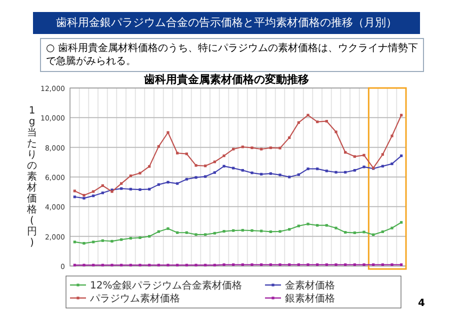 This screenshot has height=320, width=453. Describe the element at coordinates (166, 286) in the screenshot. I see `legend-label: 12%金銀パラジウム合金素材価格` at that location.